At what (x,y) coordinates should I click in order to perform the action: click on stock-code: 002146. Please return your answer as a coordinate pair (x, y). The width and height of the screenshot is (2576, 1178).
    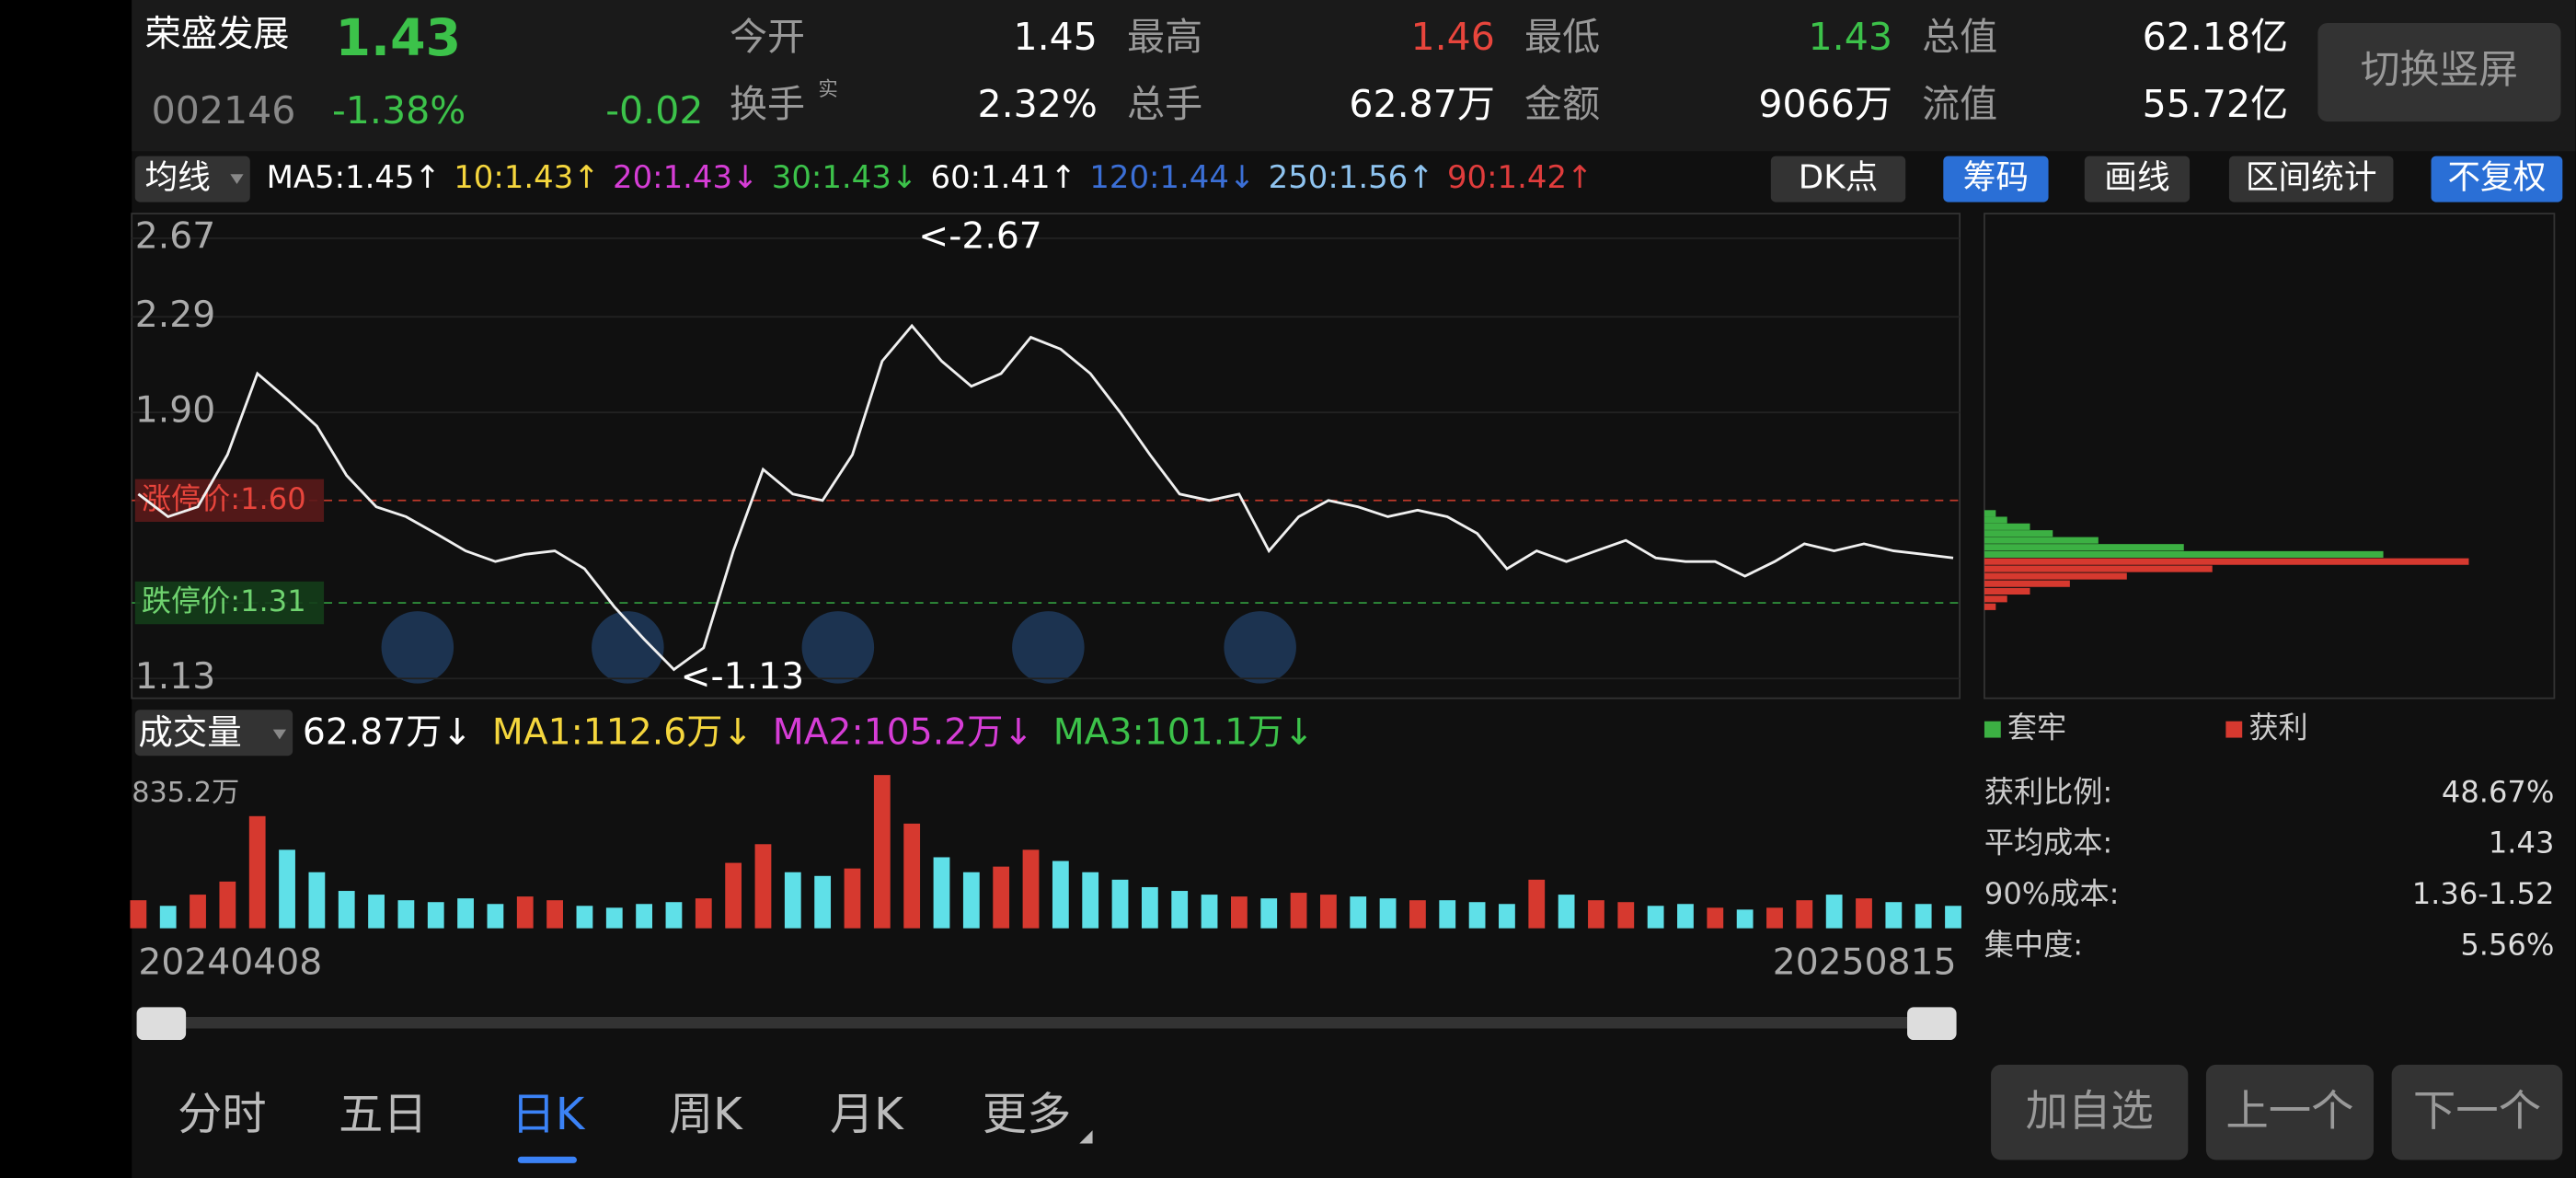
    Looking at the image, I should click on (224, 110).